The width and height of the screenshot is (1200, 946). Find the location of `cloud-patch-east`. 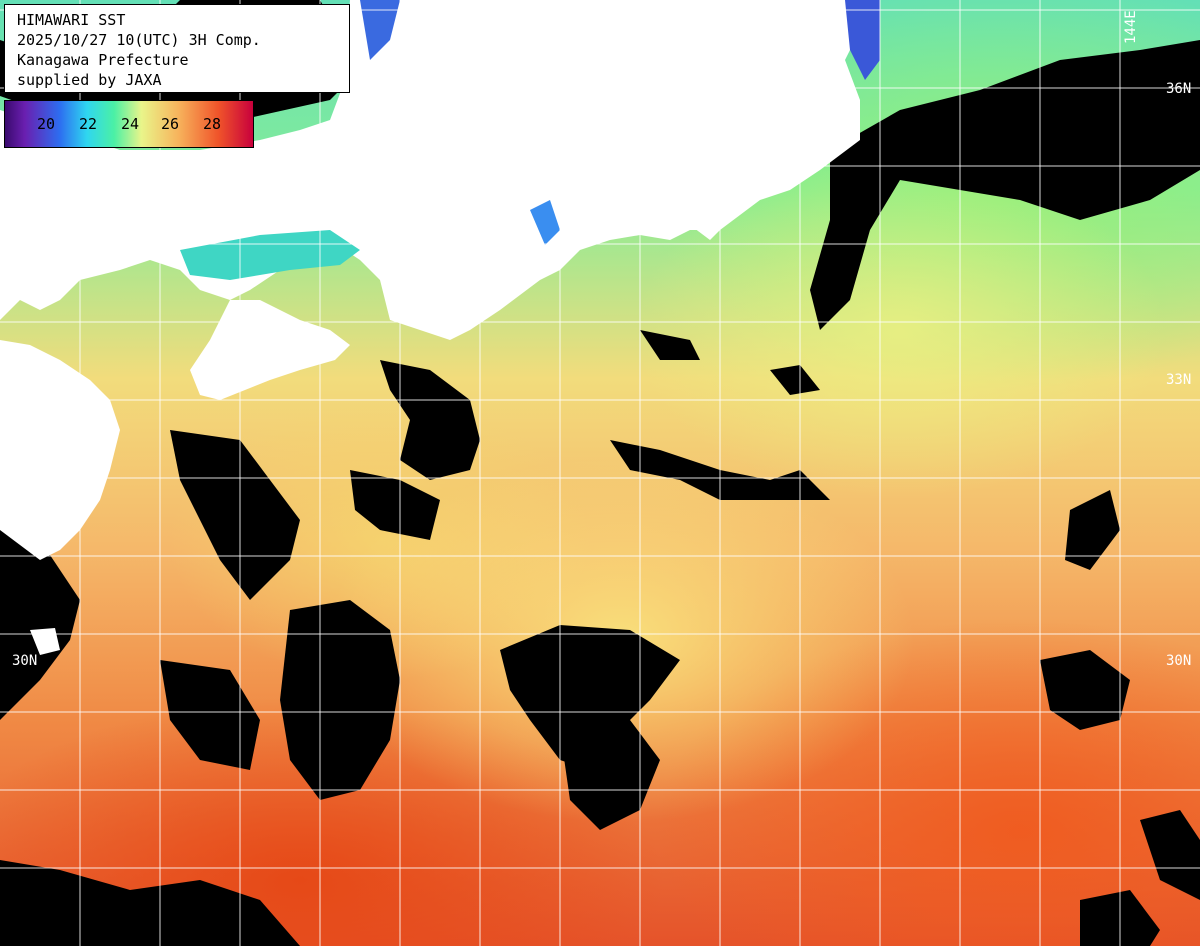

cloud-patch-east is located at coordinates (1085, 690).